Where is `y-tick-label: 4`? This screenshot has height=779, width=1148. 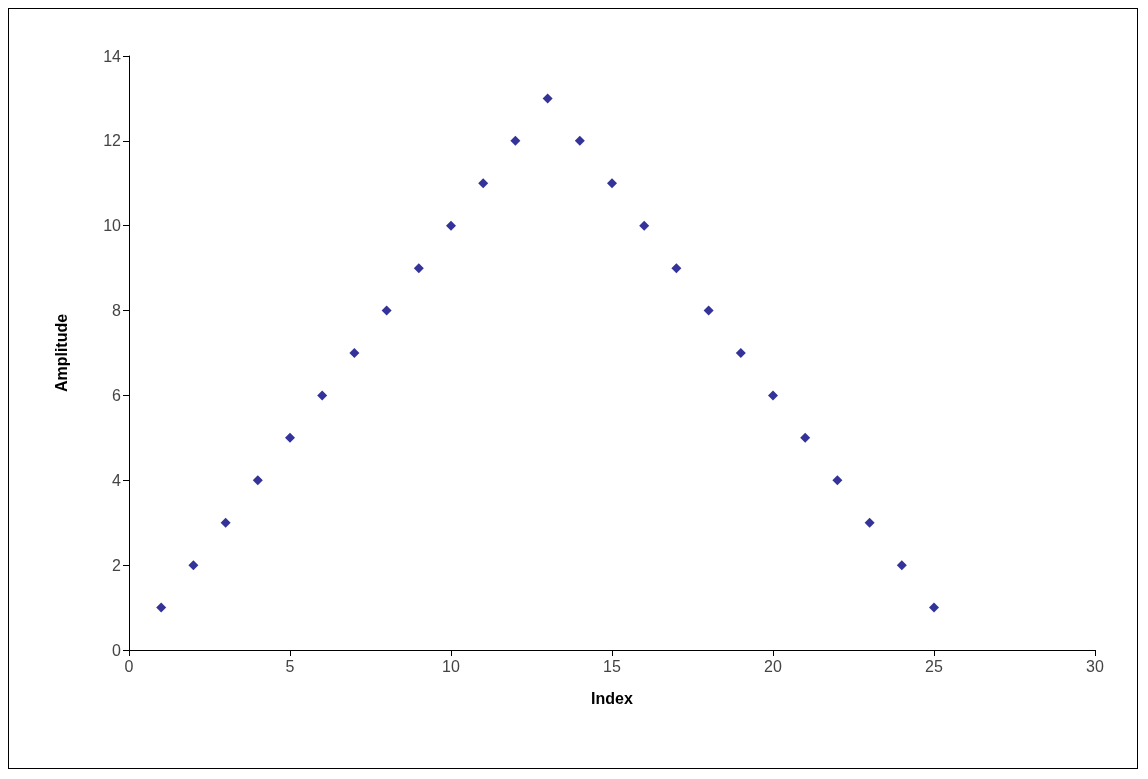
y-tick-label: 4 is located at coordinates (117, 480).